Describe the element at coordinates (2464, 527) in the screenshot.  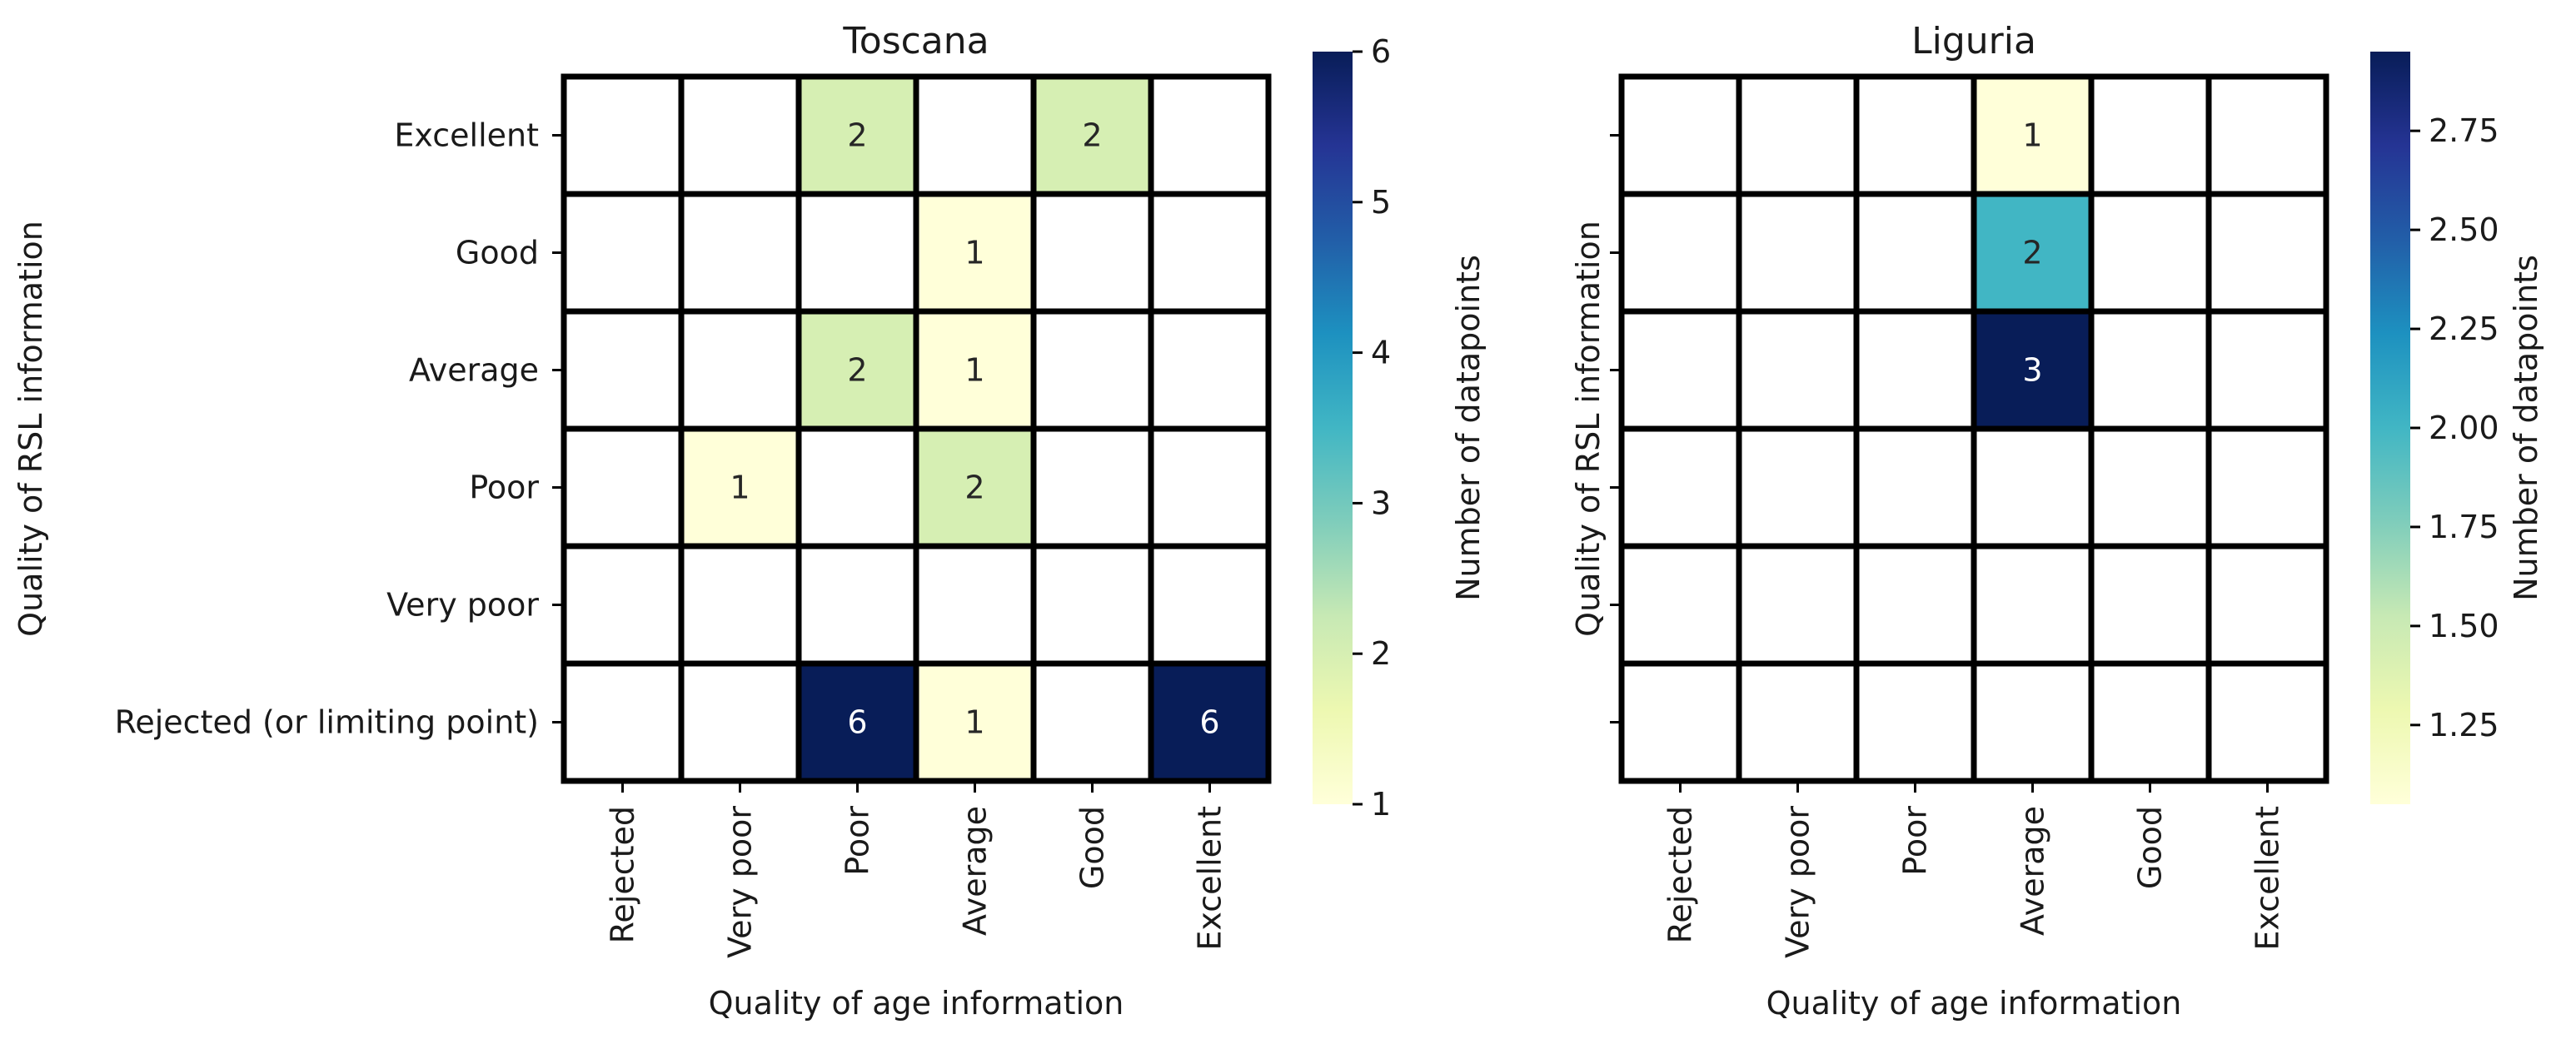
I see `colorbar-tick-label: 1.75` at that location.